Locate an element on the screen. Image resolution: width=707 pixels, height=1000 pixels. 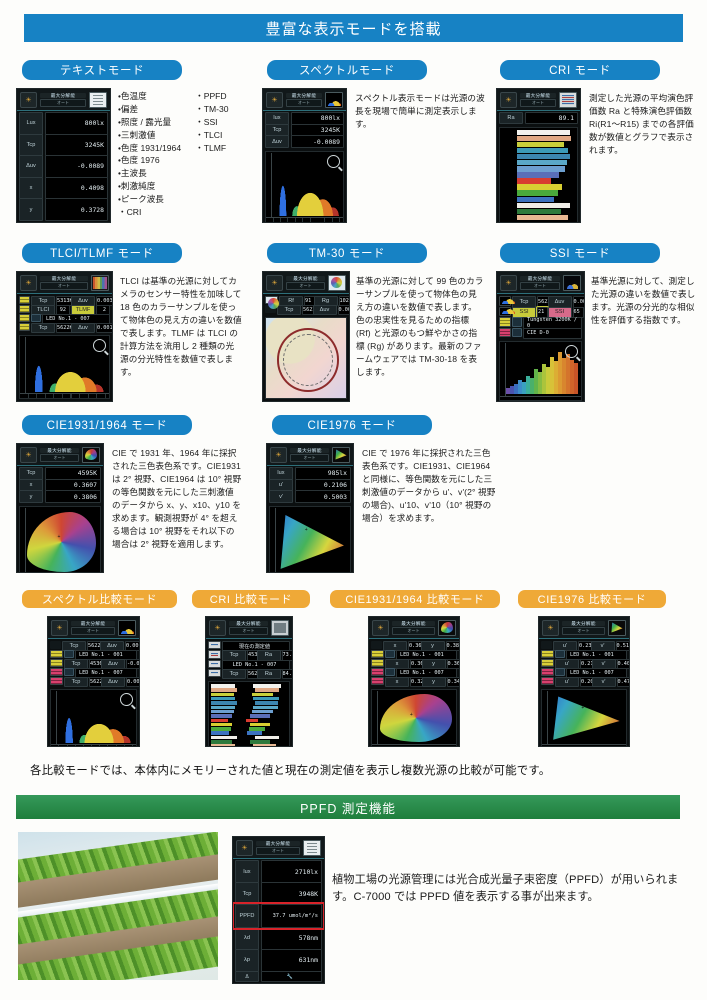
device-screen-cie1931: ☀ 最大分解能 オート Tcp 4595K x 0.3607 y 0.3806 is located at coordinates (60, 508).